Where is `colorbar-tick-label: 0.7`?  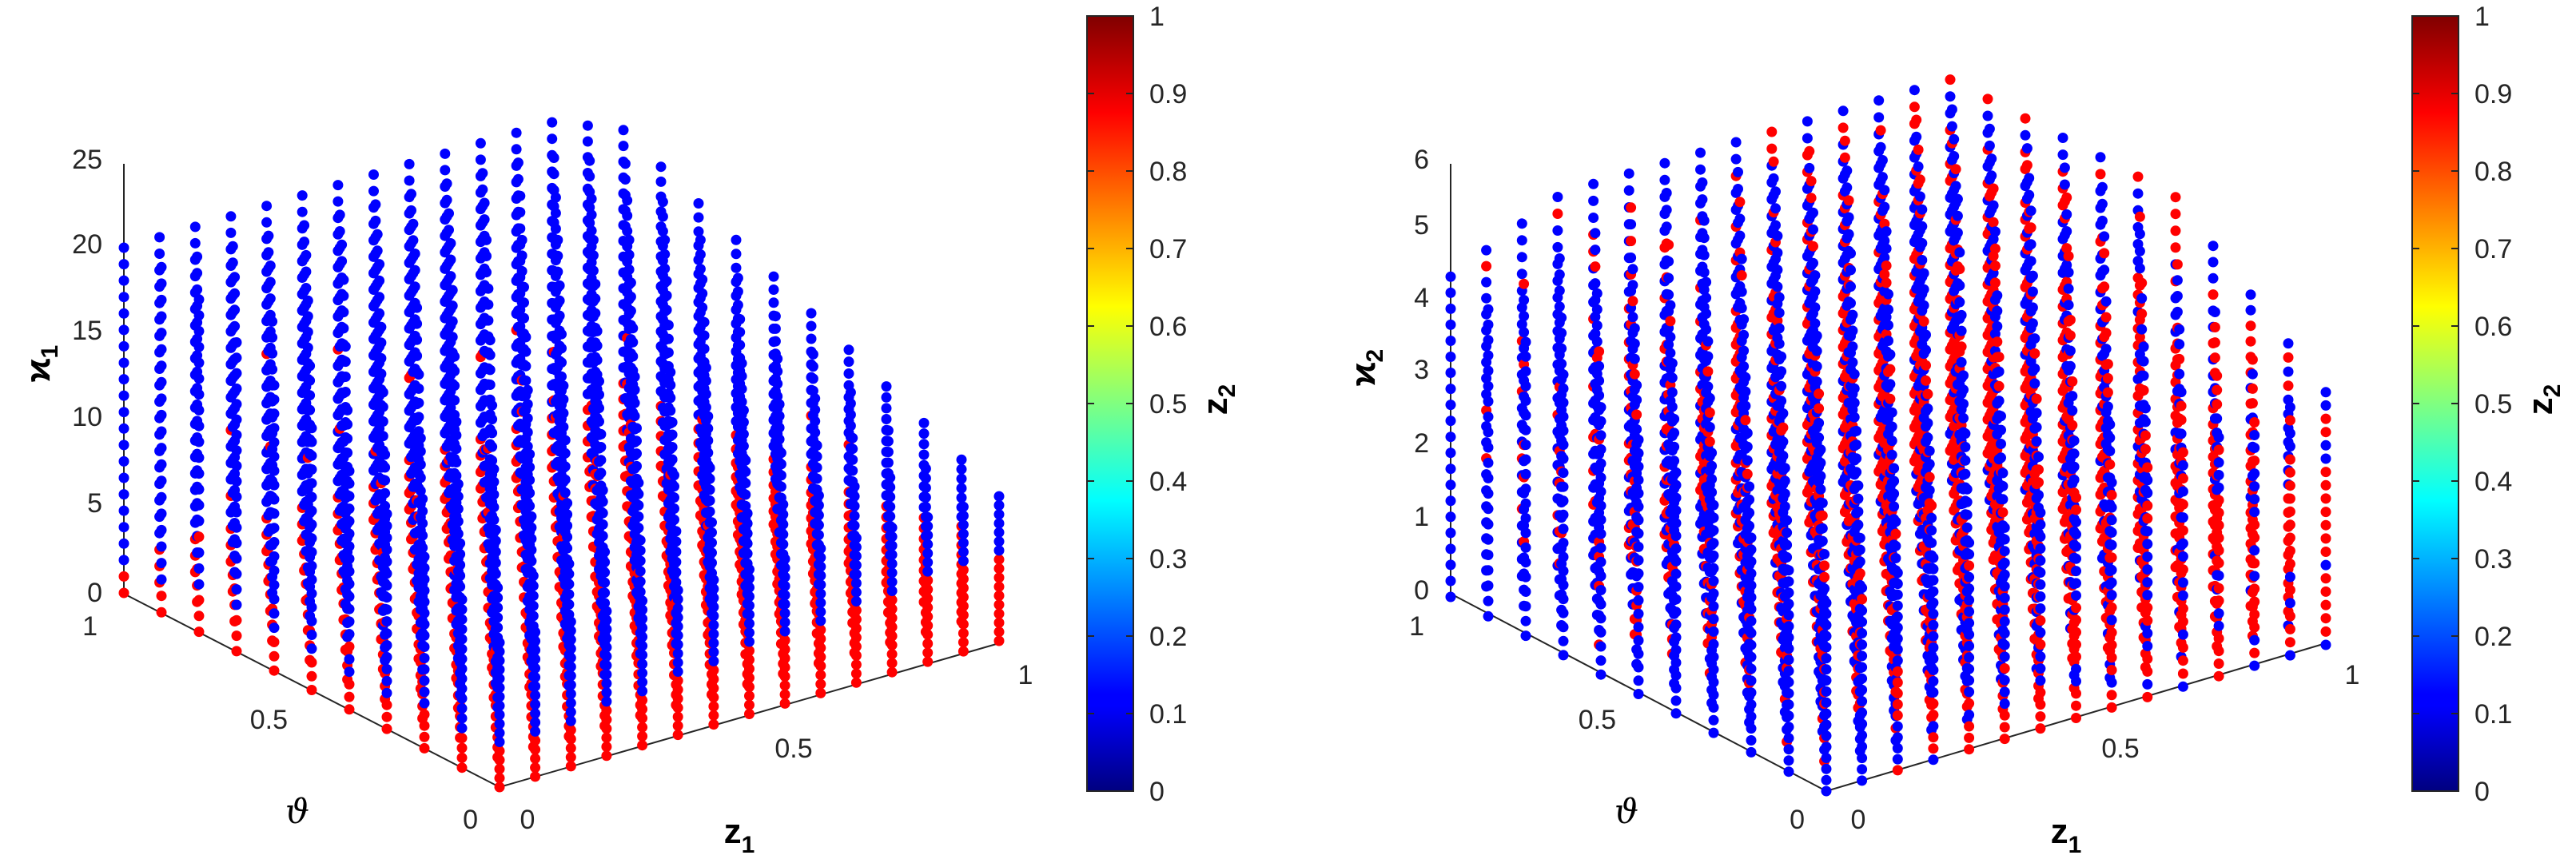
colorbar-tick-label: 0.7 is located at coordinates (1168, 249).